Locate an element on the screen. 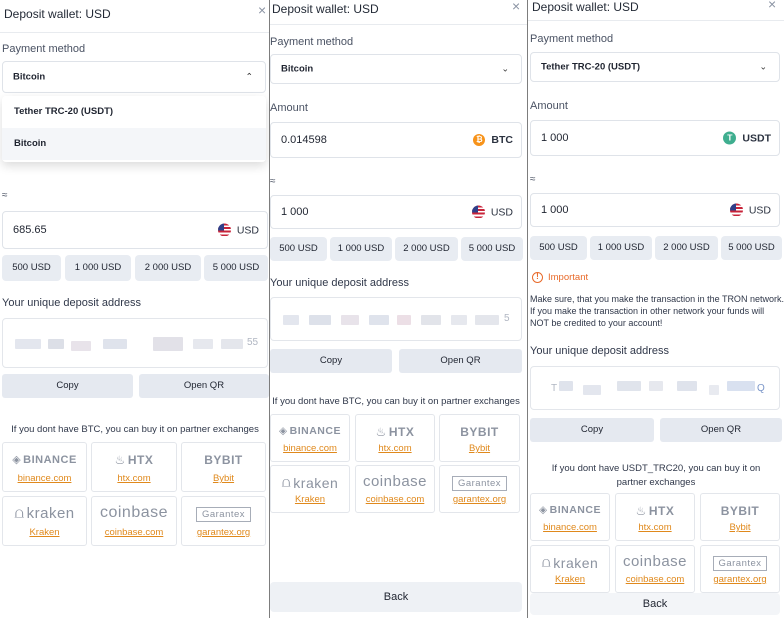 This screenshot has height=618, width=784. selected-method: Bitcoin is located at coordinates (29, 77).